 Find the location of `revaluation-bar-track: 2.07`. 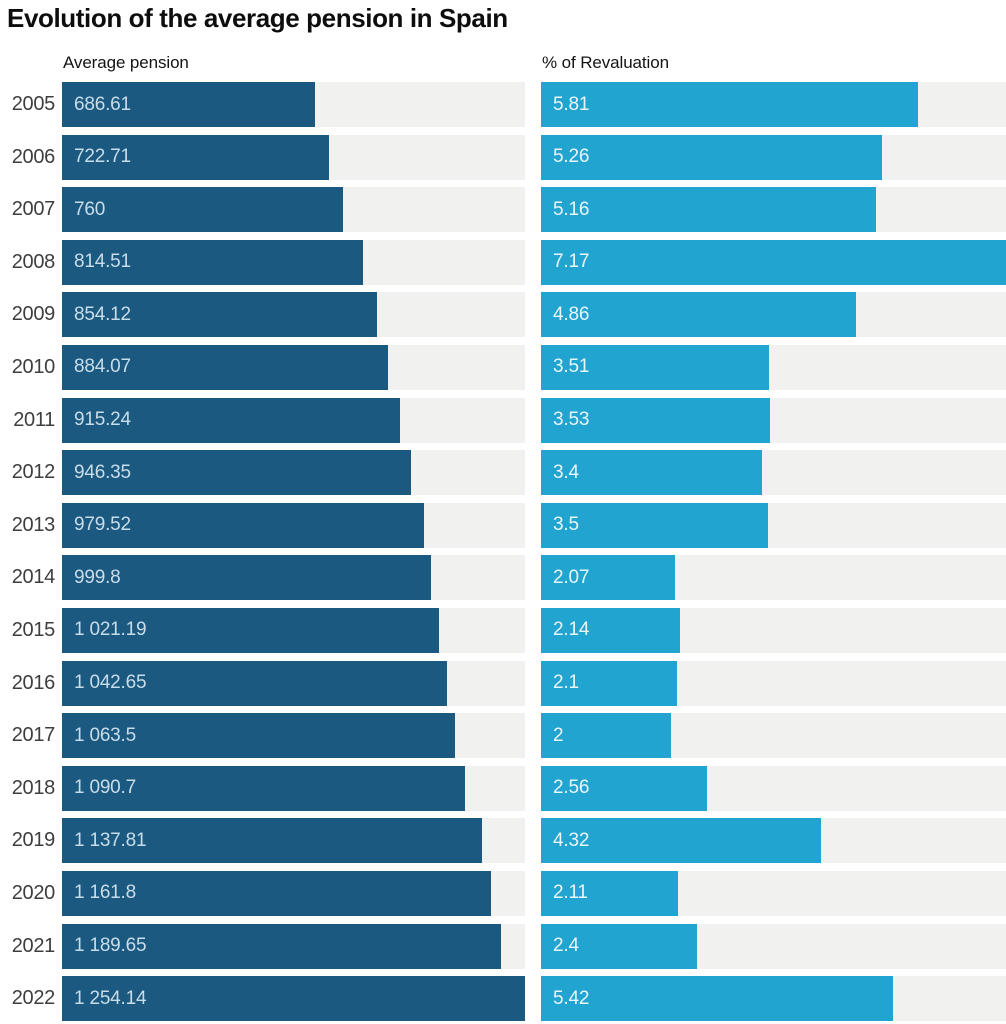

revaluation-bar-track: 2.07 is located at coordinates (773, 578).